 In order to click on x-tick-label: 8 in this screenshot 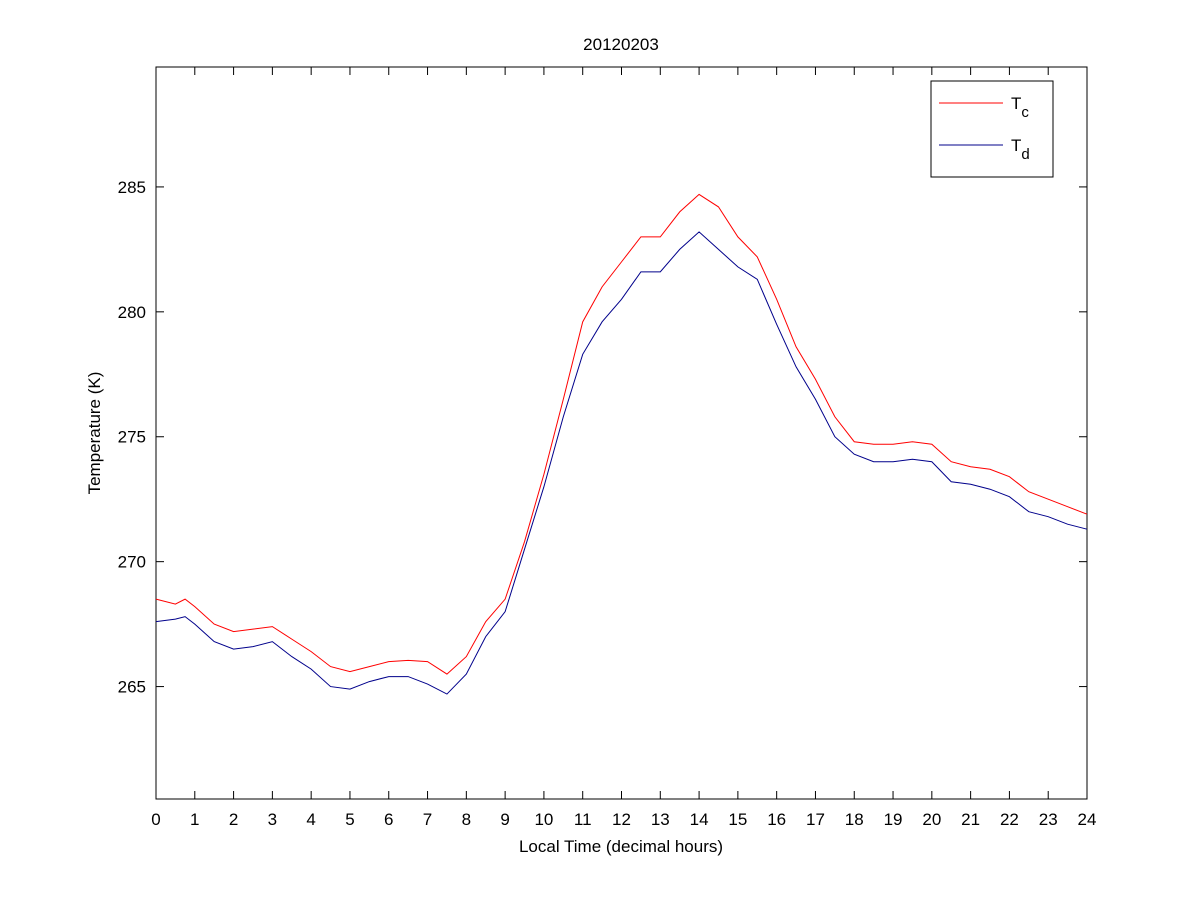, I will do `click(466, 819)`.